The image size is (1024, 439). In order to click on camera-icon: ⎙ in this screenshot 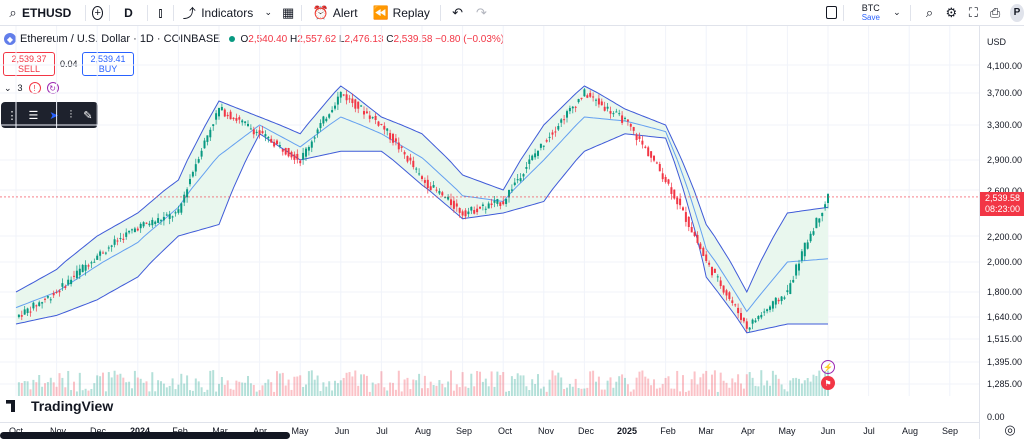, I will do `click(995, 12)`.